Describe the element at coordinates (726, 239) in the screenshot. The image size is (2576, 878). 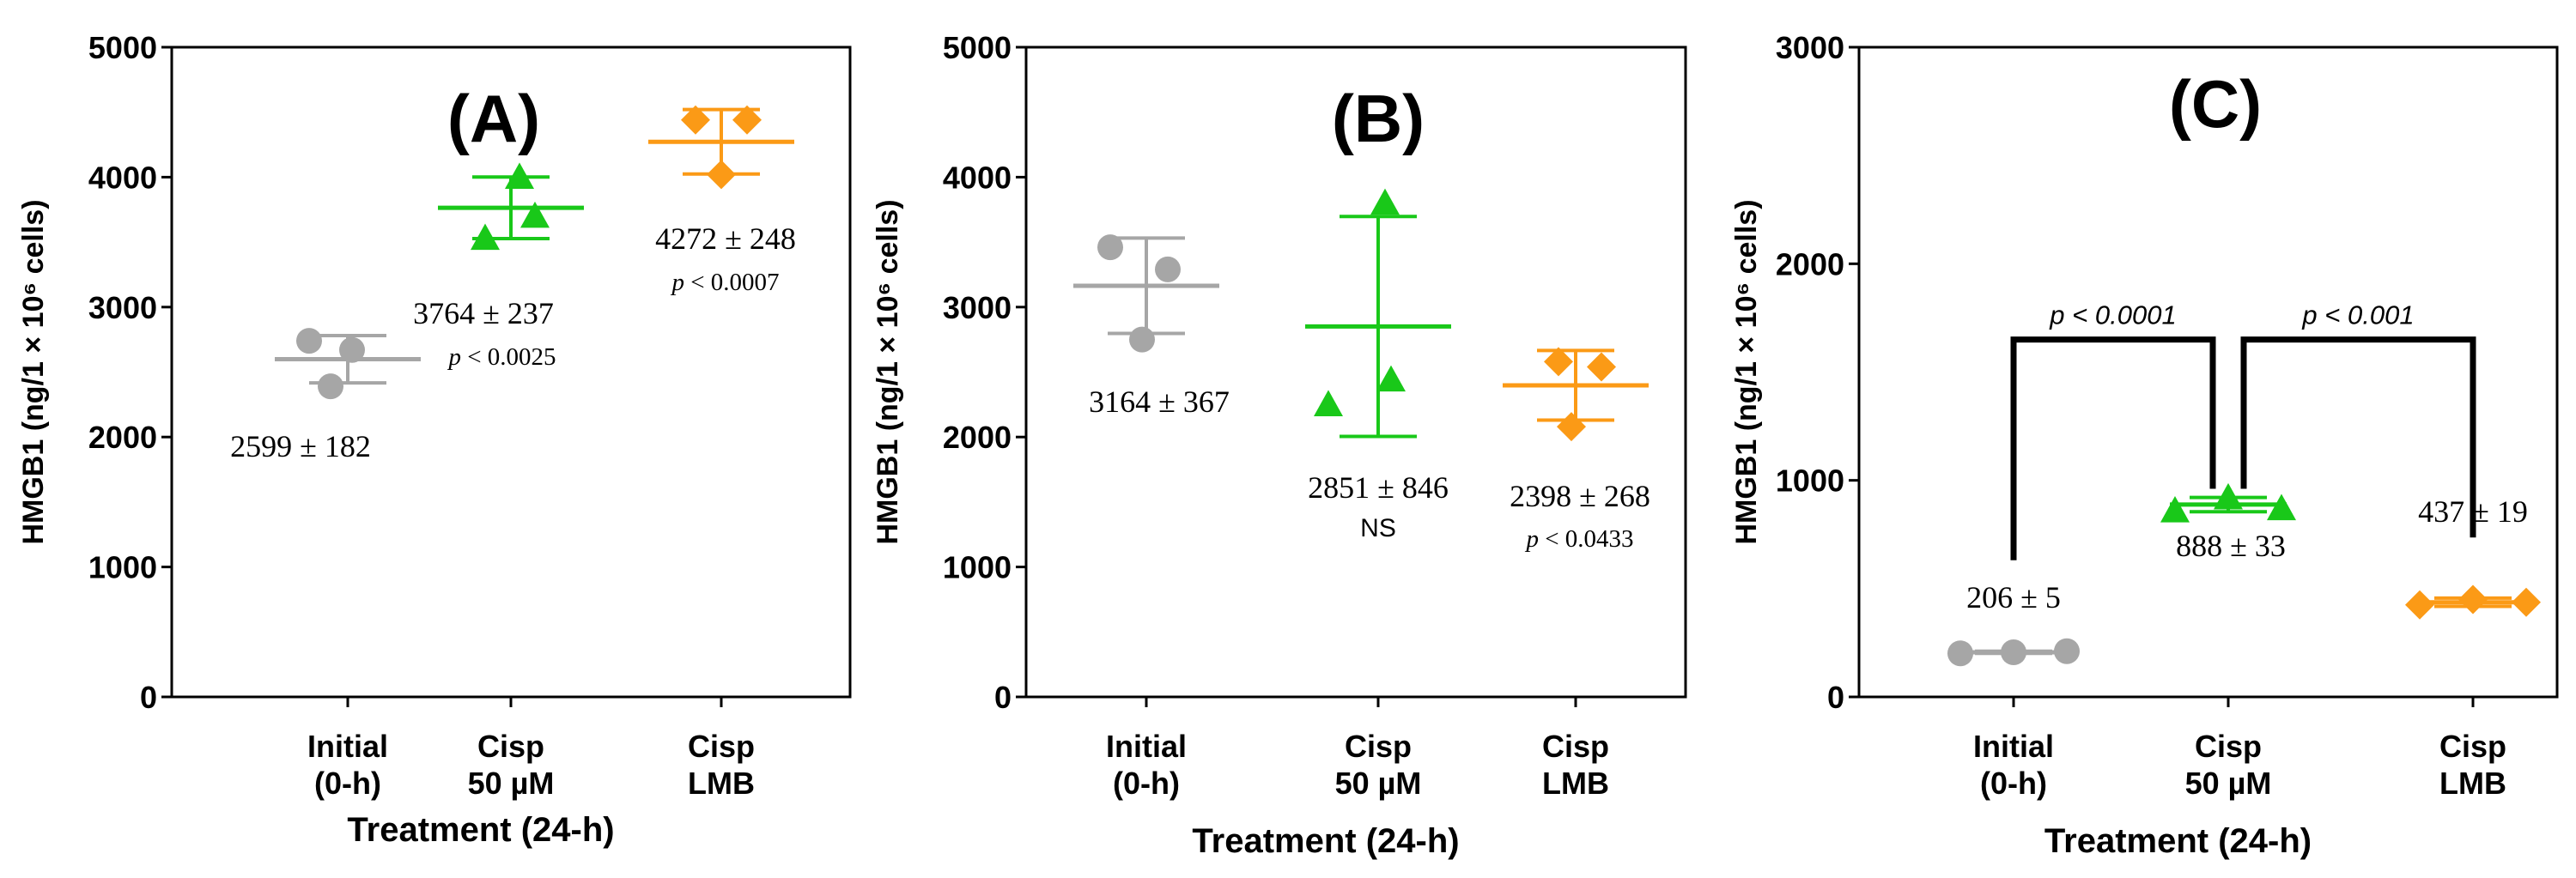
I see `mean-sd-annotation: 4272 ± 248` at that location.